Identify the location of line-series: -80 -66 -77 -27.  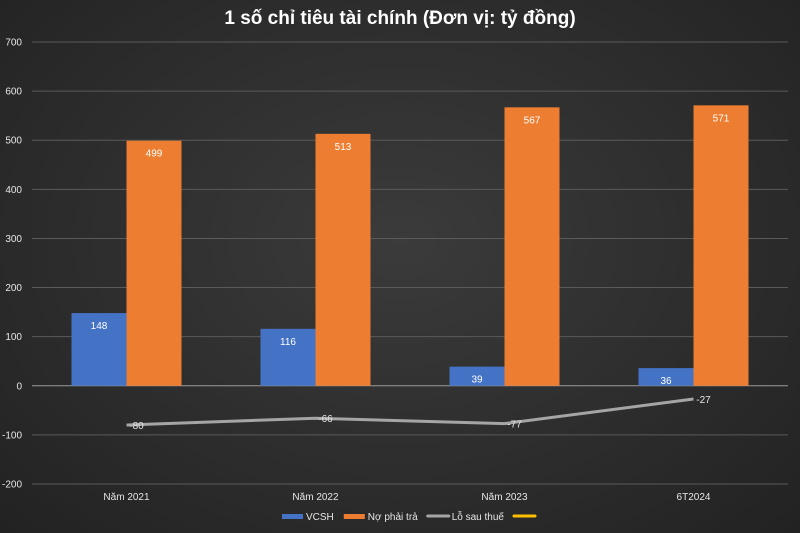
(418, 413).